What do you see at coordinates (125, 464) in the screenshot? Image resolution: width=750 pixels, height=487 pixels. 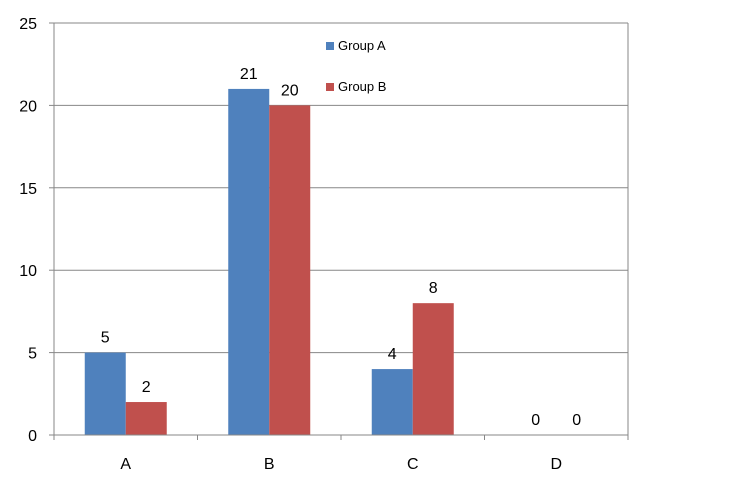 I see `x-tick-label: A` at bounding box center [125, 464].